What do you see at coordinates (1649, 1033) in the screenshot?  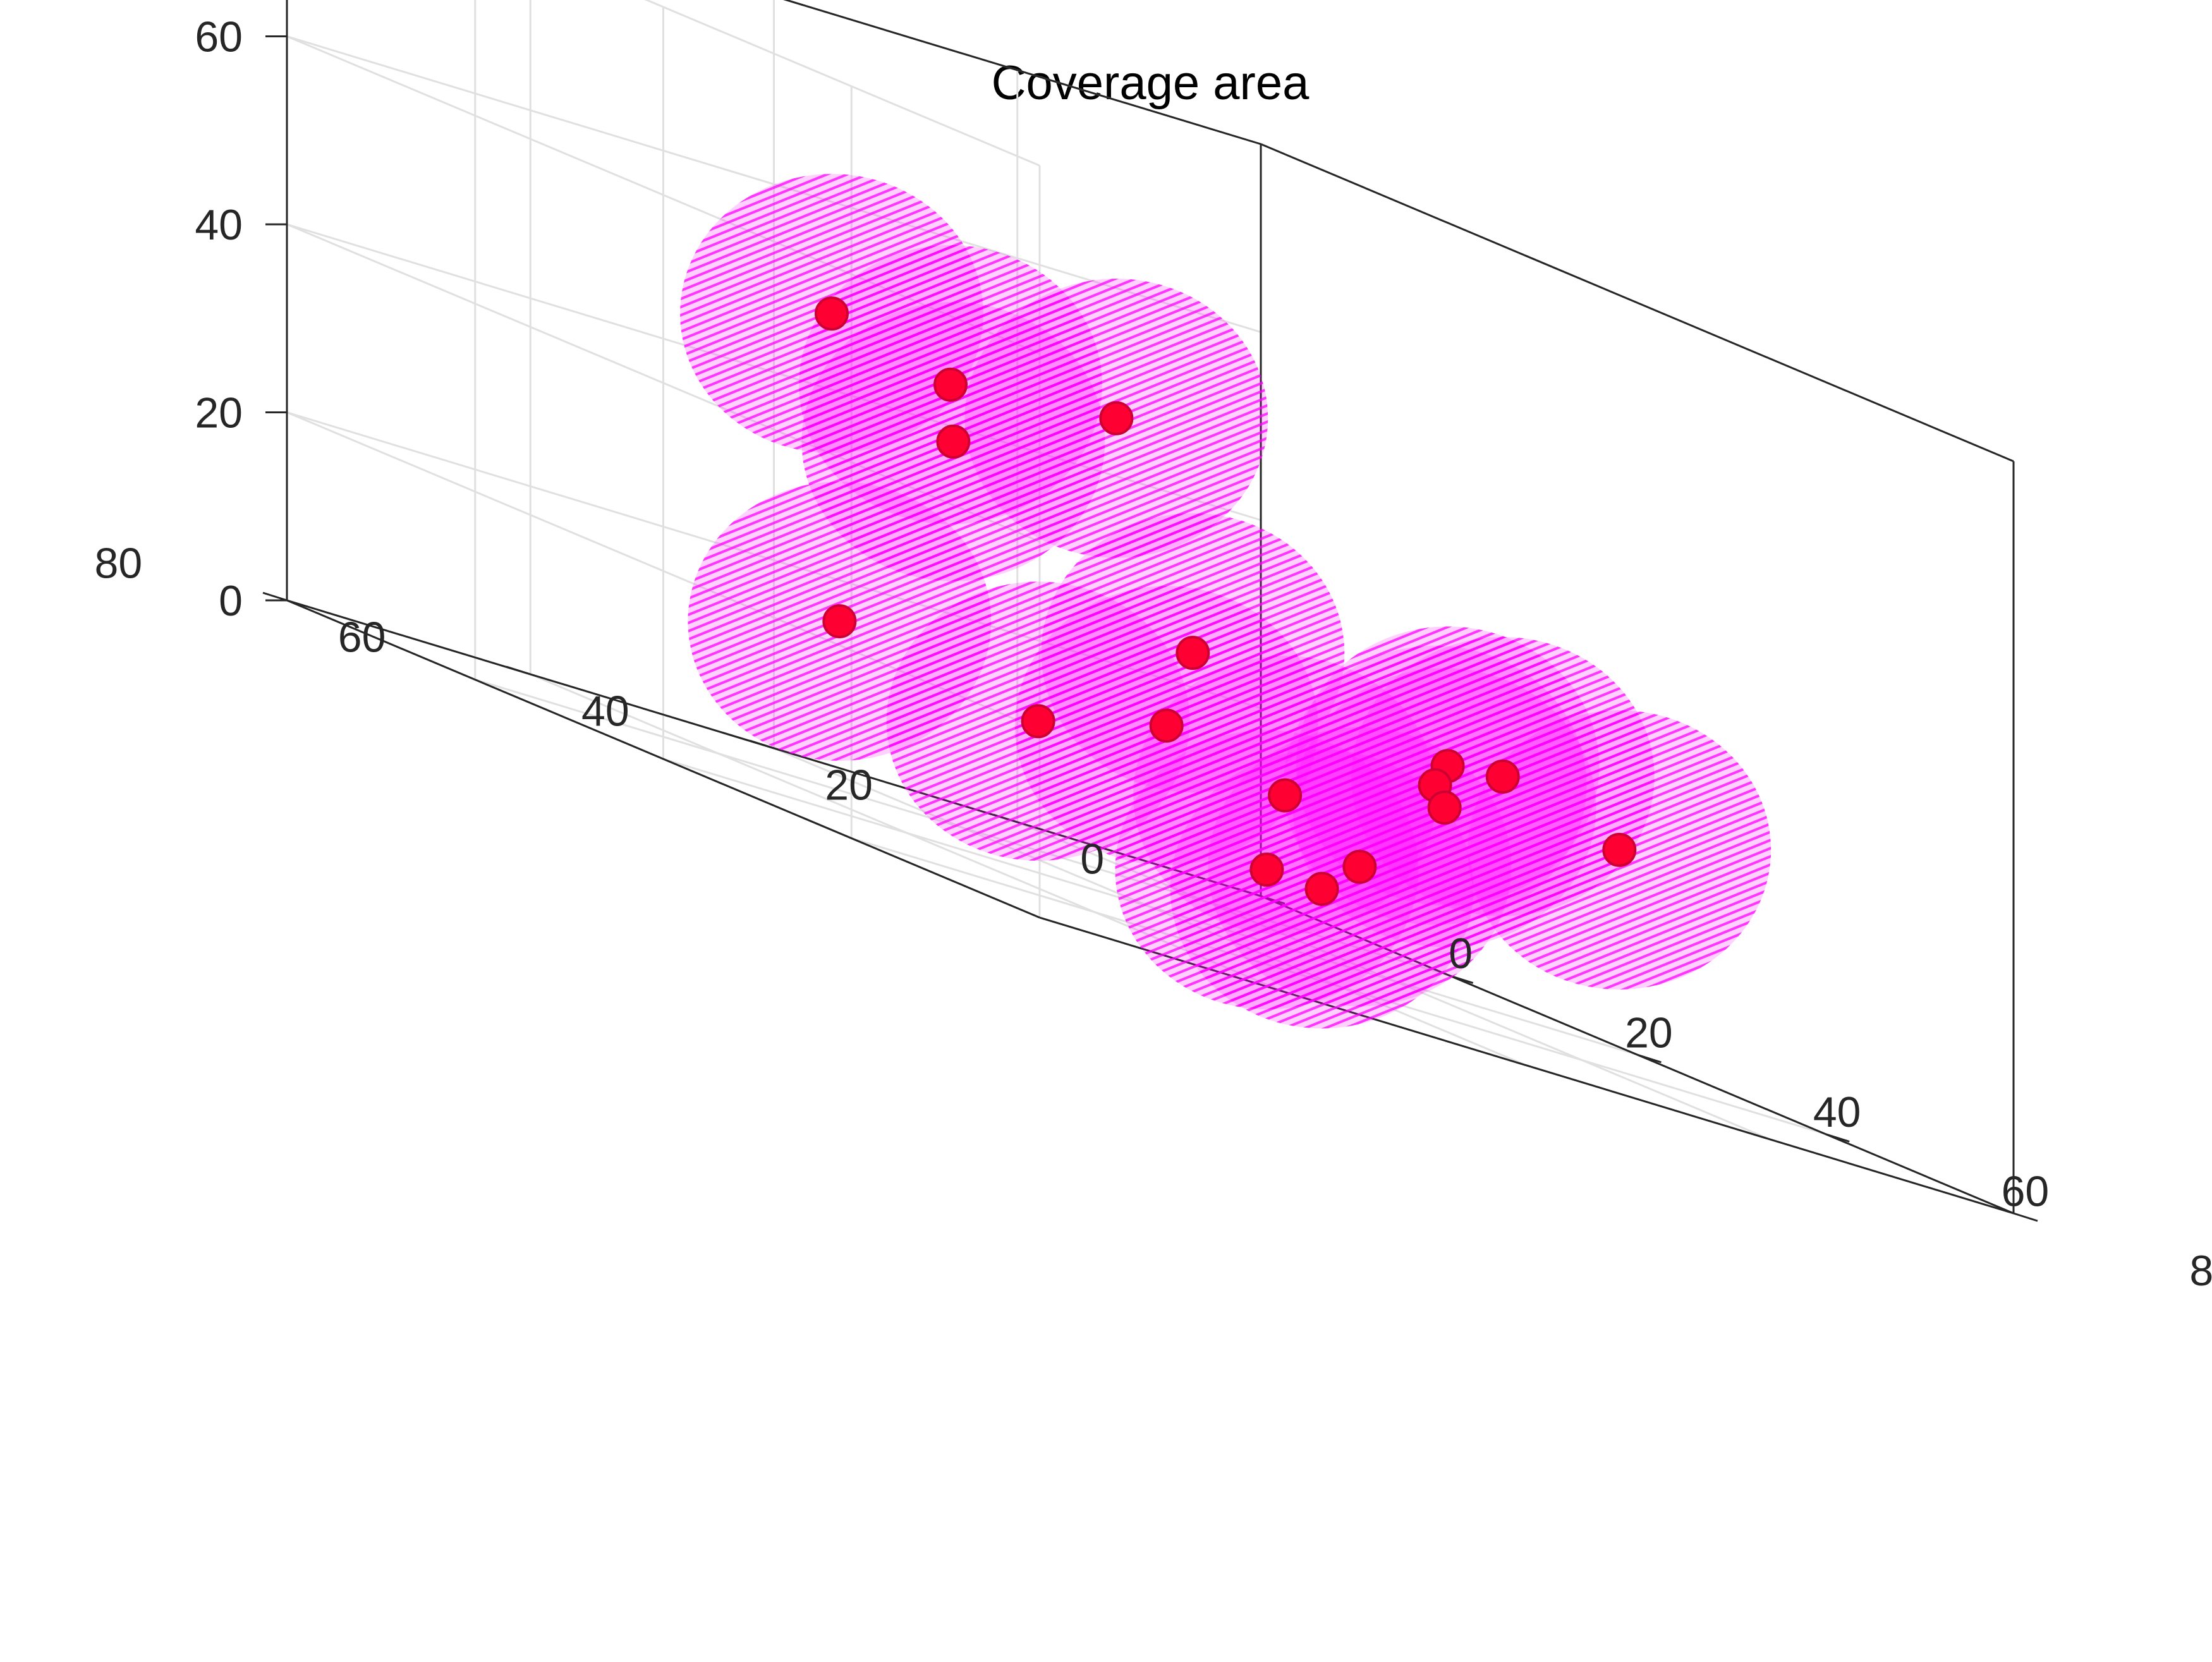 I see `x-tick-label: 20` at bounding box center [1649, 1033].